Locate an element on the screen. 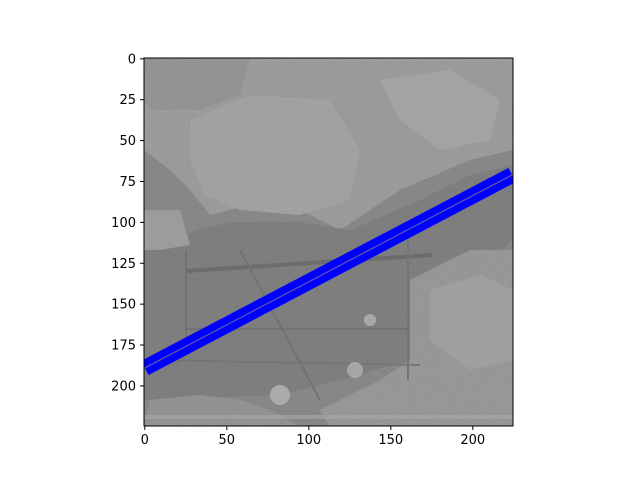  y-tick-label: 100 is located at coordinates (123, 223).